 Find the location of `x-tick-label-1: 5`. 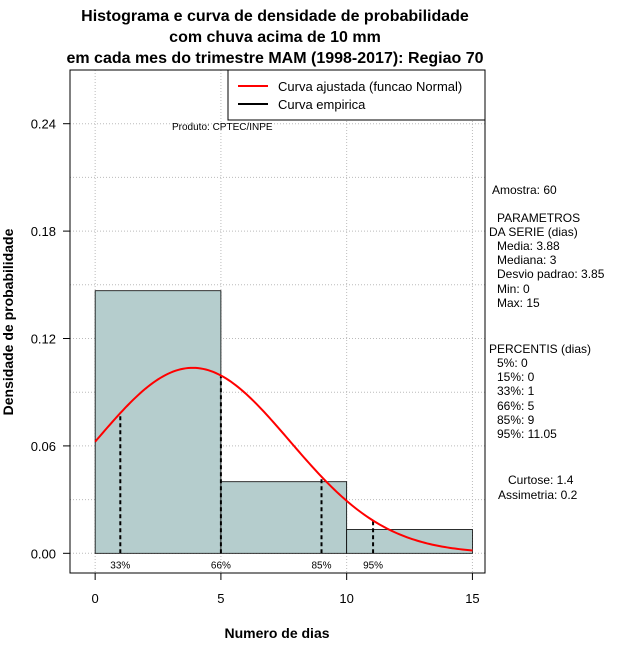

x-tick-label-1: 5 is located at coordinates (220, 598).